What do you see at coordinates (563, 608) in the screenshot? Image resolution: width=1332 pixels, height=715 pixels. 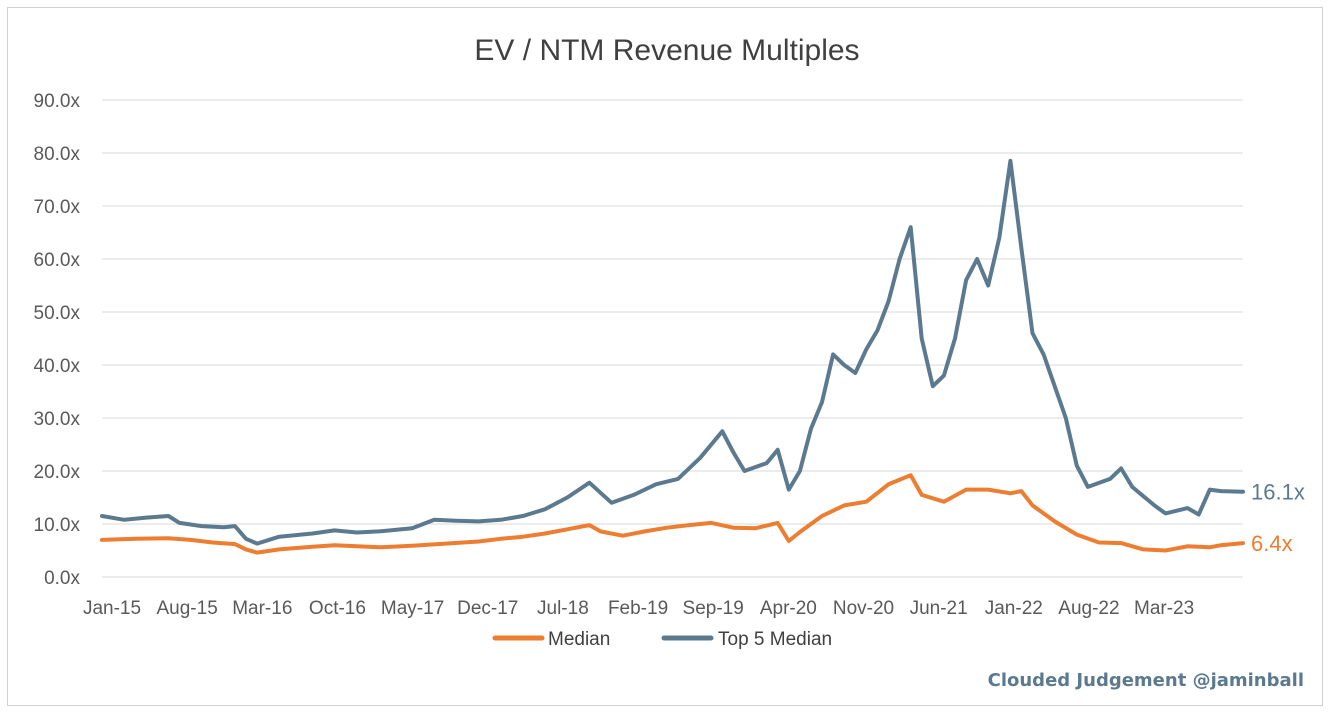 I see `x-tick-label: Jul-18` at bounding box center [563, 608].